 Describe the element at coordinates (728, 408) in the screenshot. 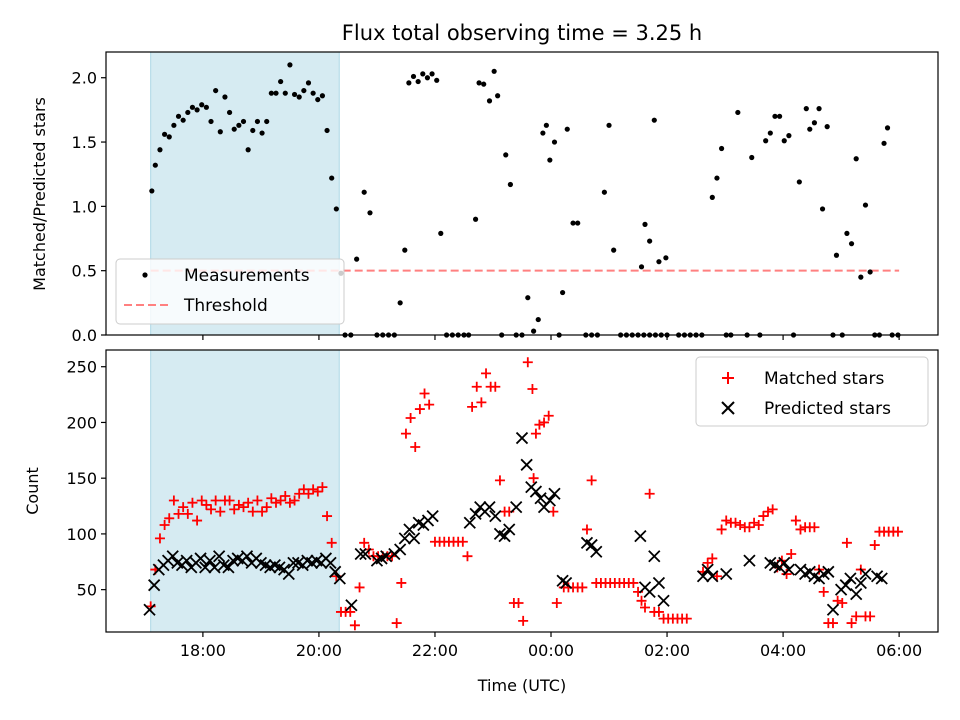

I see `legend-predicted-marker` at that location.